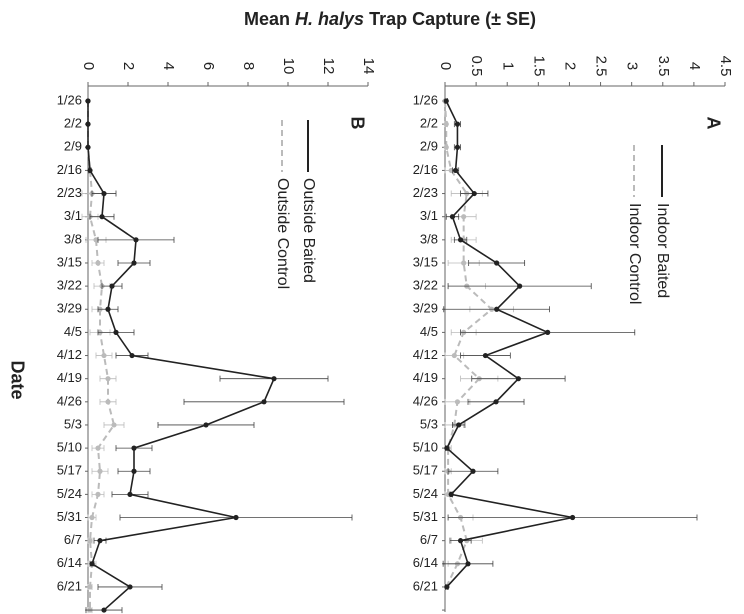 This screenshot has width=744, height=614. I want to click on chart-title: Mean H. halys Trap Capture (± SE), so click(390, 19).